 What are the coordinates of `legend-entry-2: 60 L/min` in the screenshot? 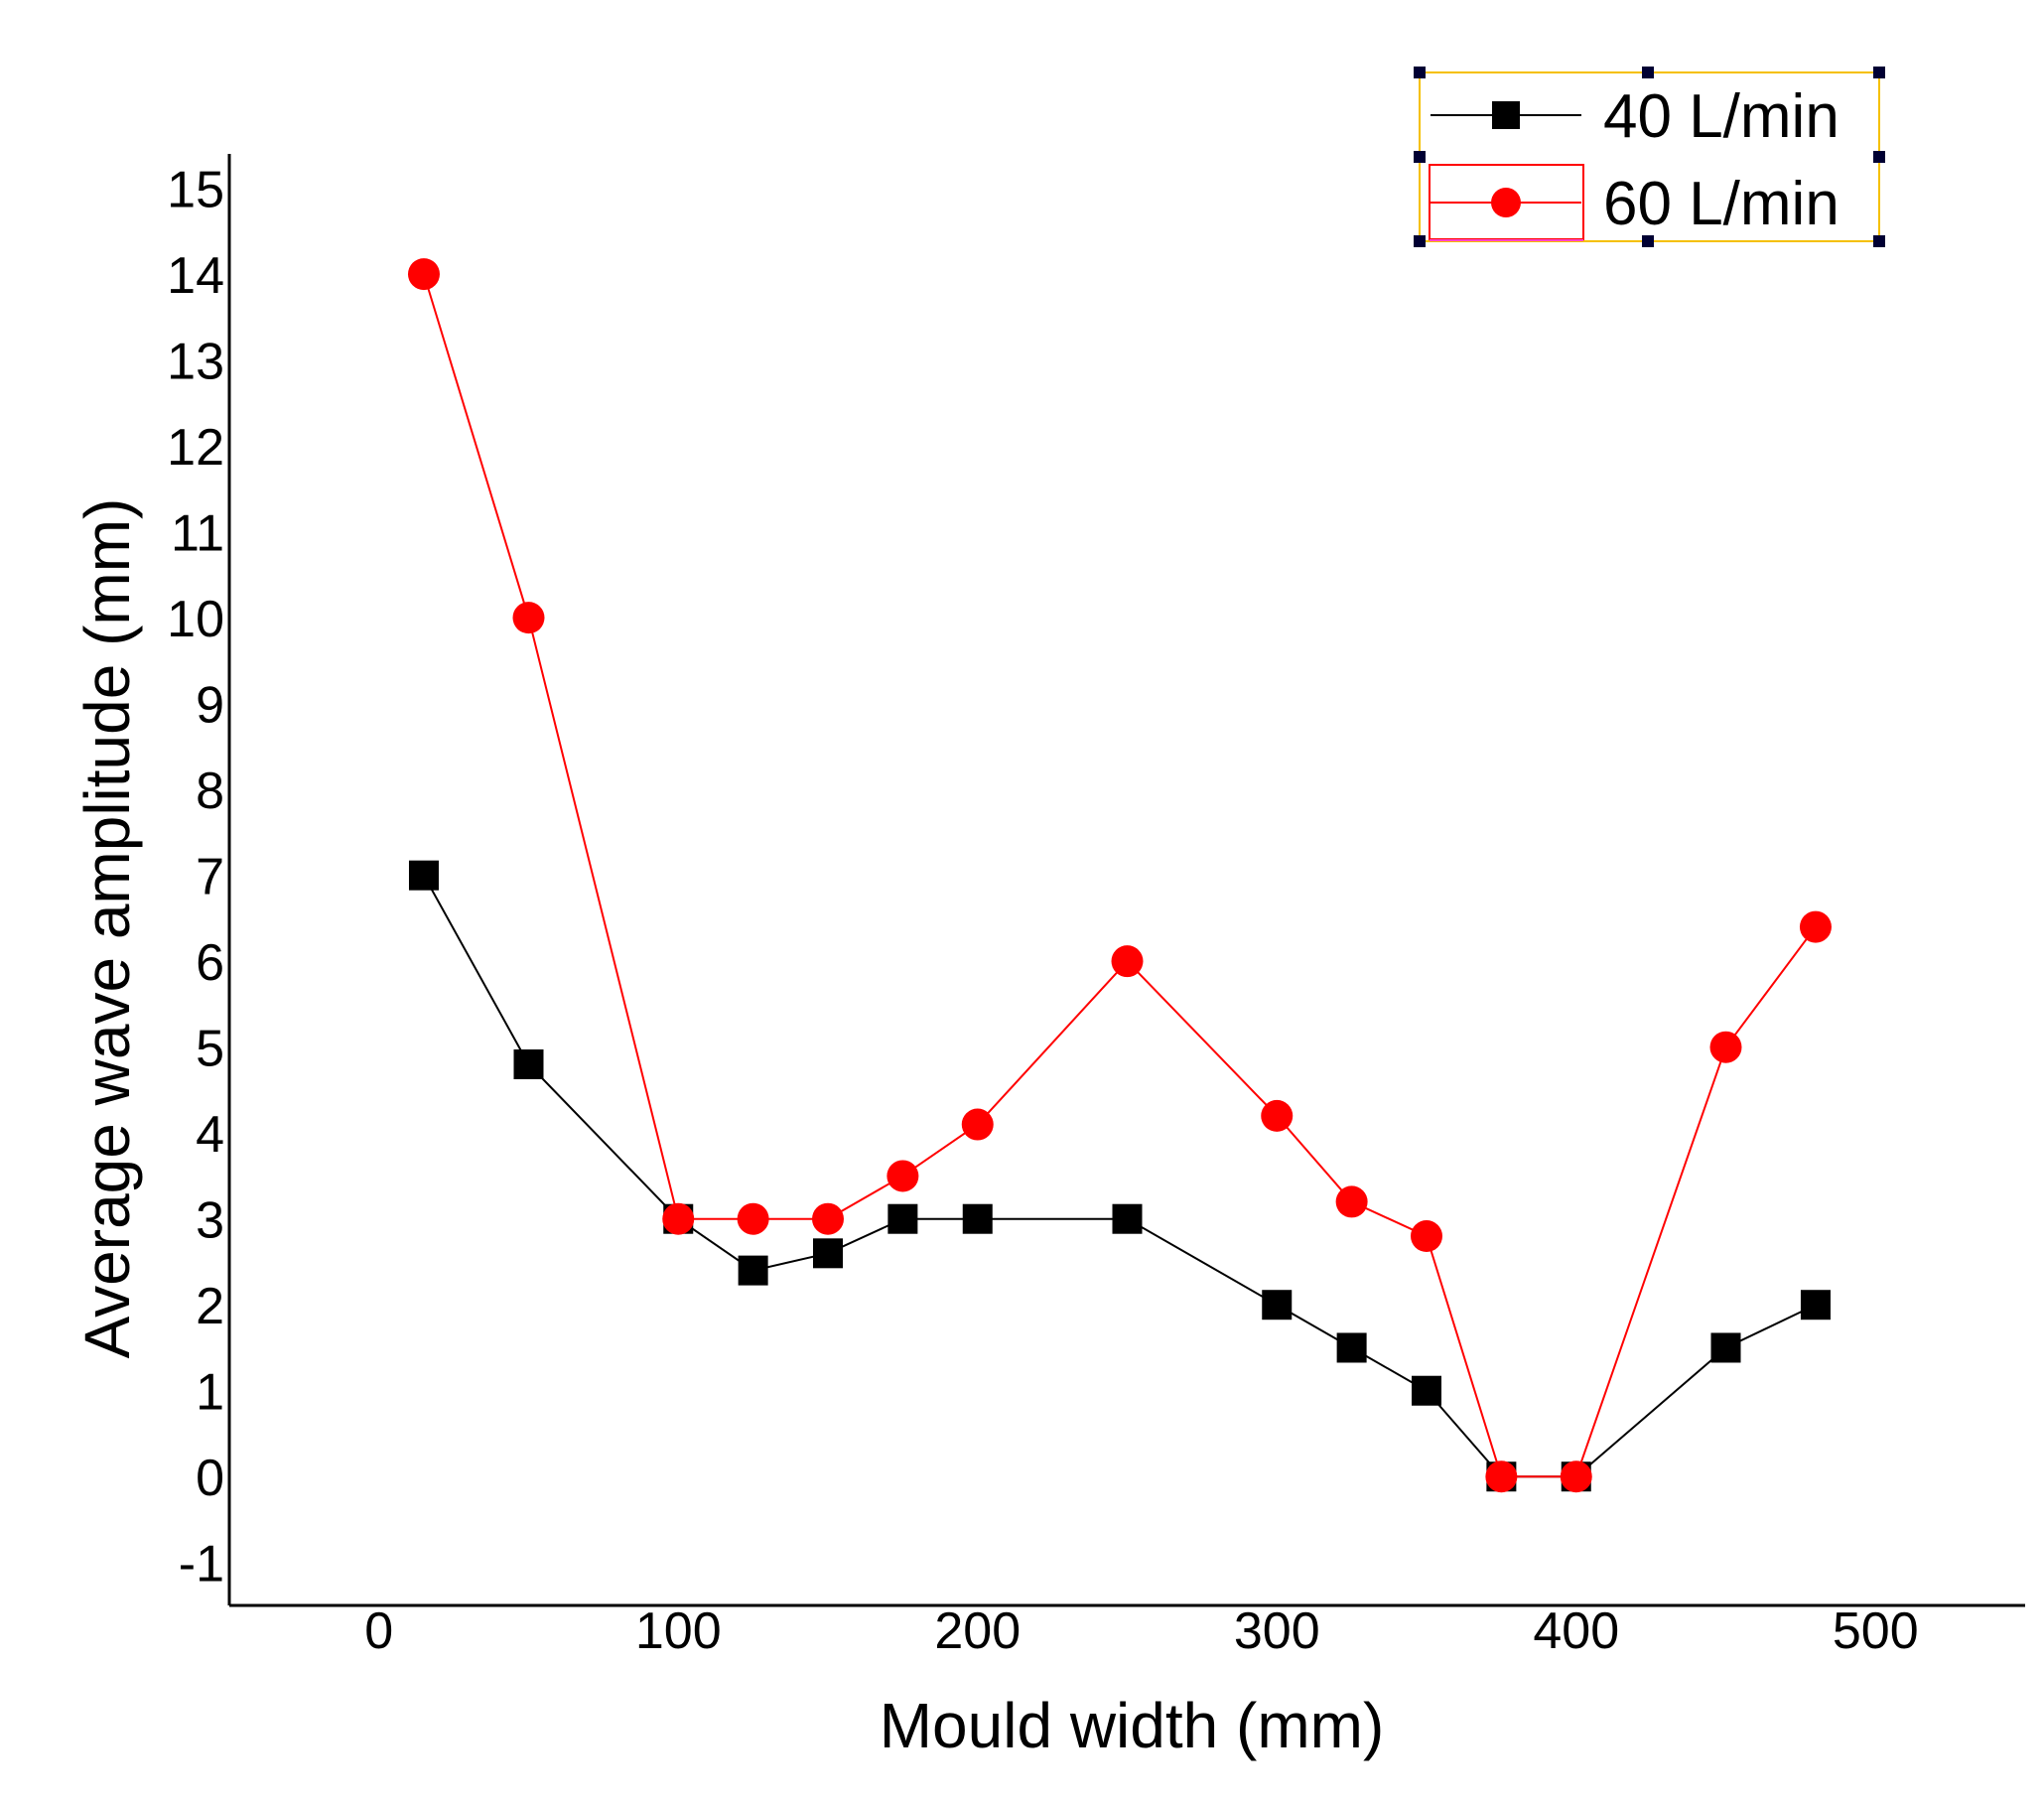 It's located at (1635, 204).